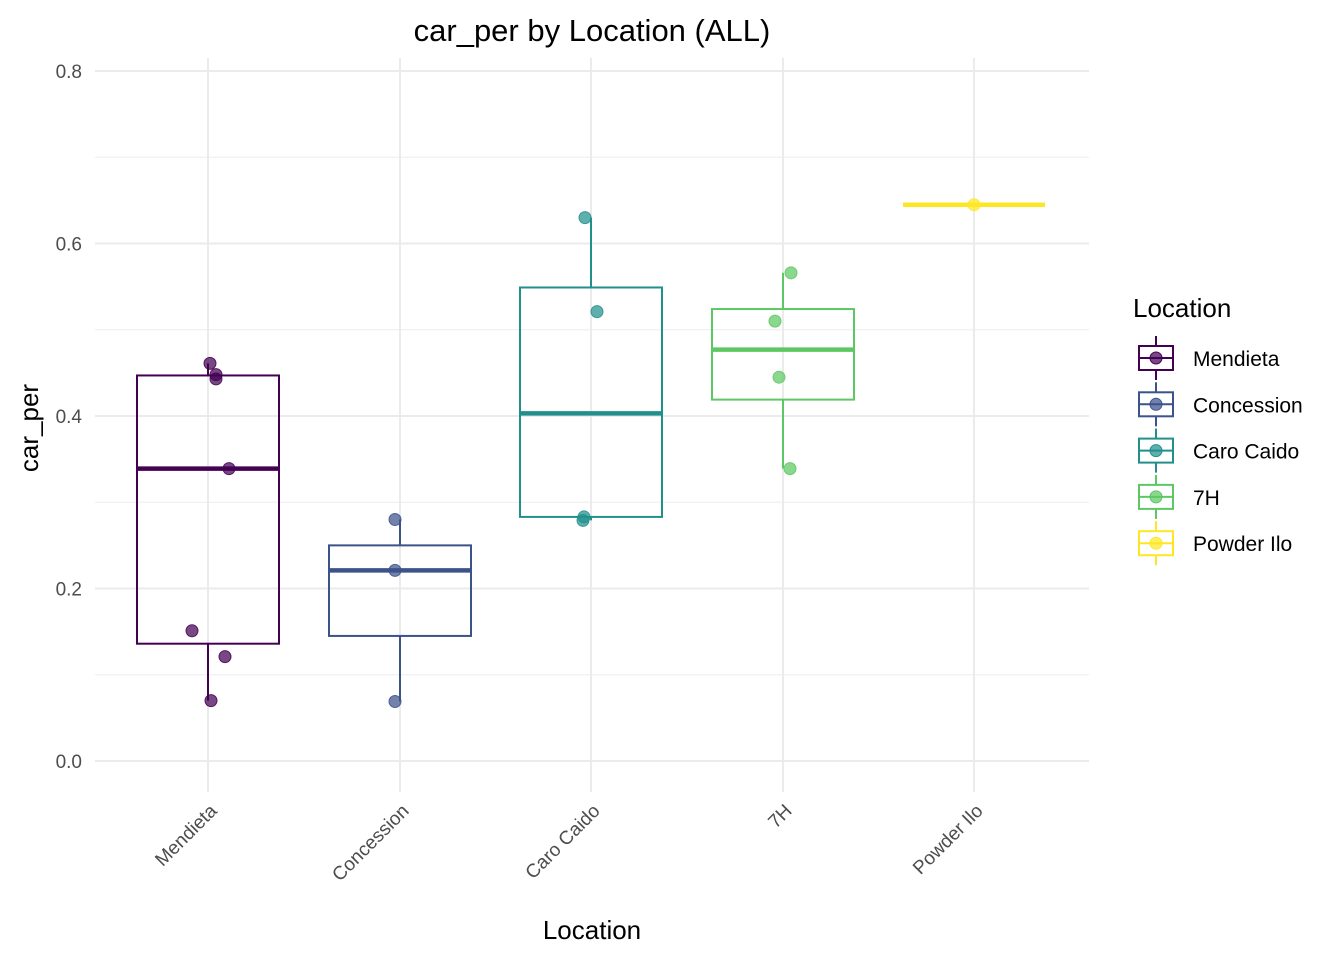  I want to click on legend-label: Mendieta, so click(1236, 359).